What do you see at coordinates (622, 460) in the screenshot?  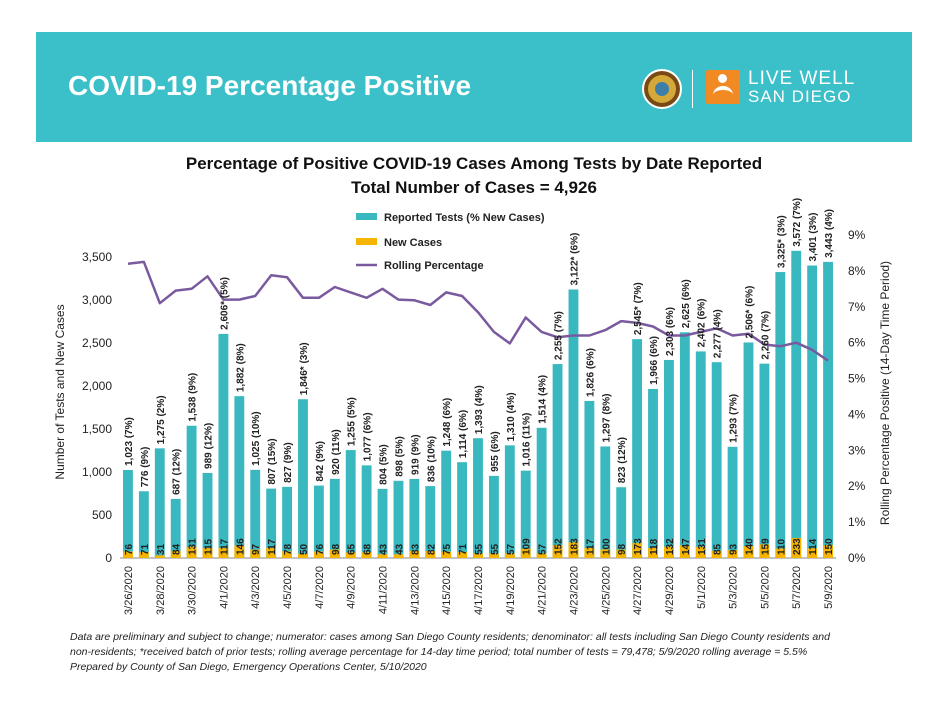 I see `bar-value-label: 823 (12%)` at bounding box center [622, 460].